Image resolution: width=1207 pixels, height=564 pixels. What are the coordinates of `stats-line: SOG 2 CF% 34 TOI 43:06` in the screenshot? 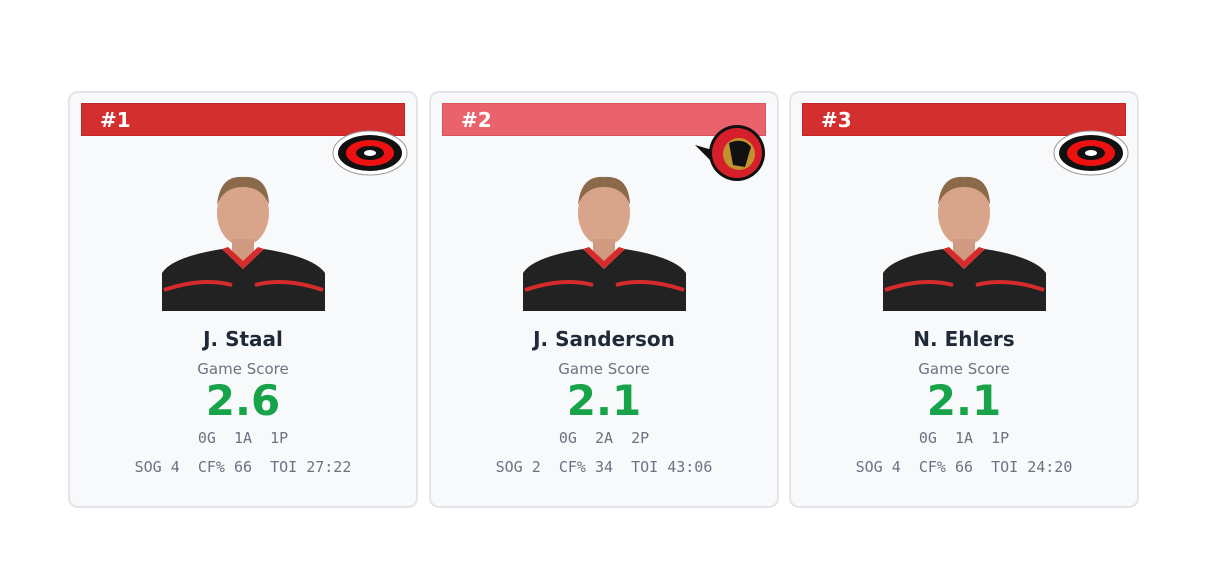 It's located at (604, 467).